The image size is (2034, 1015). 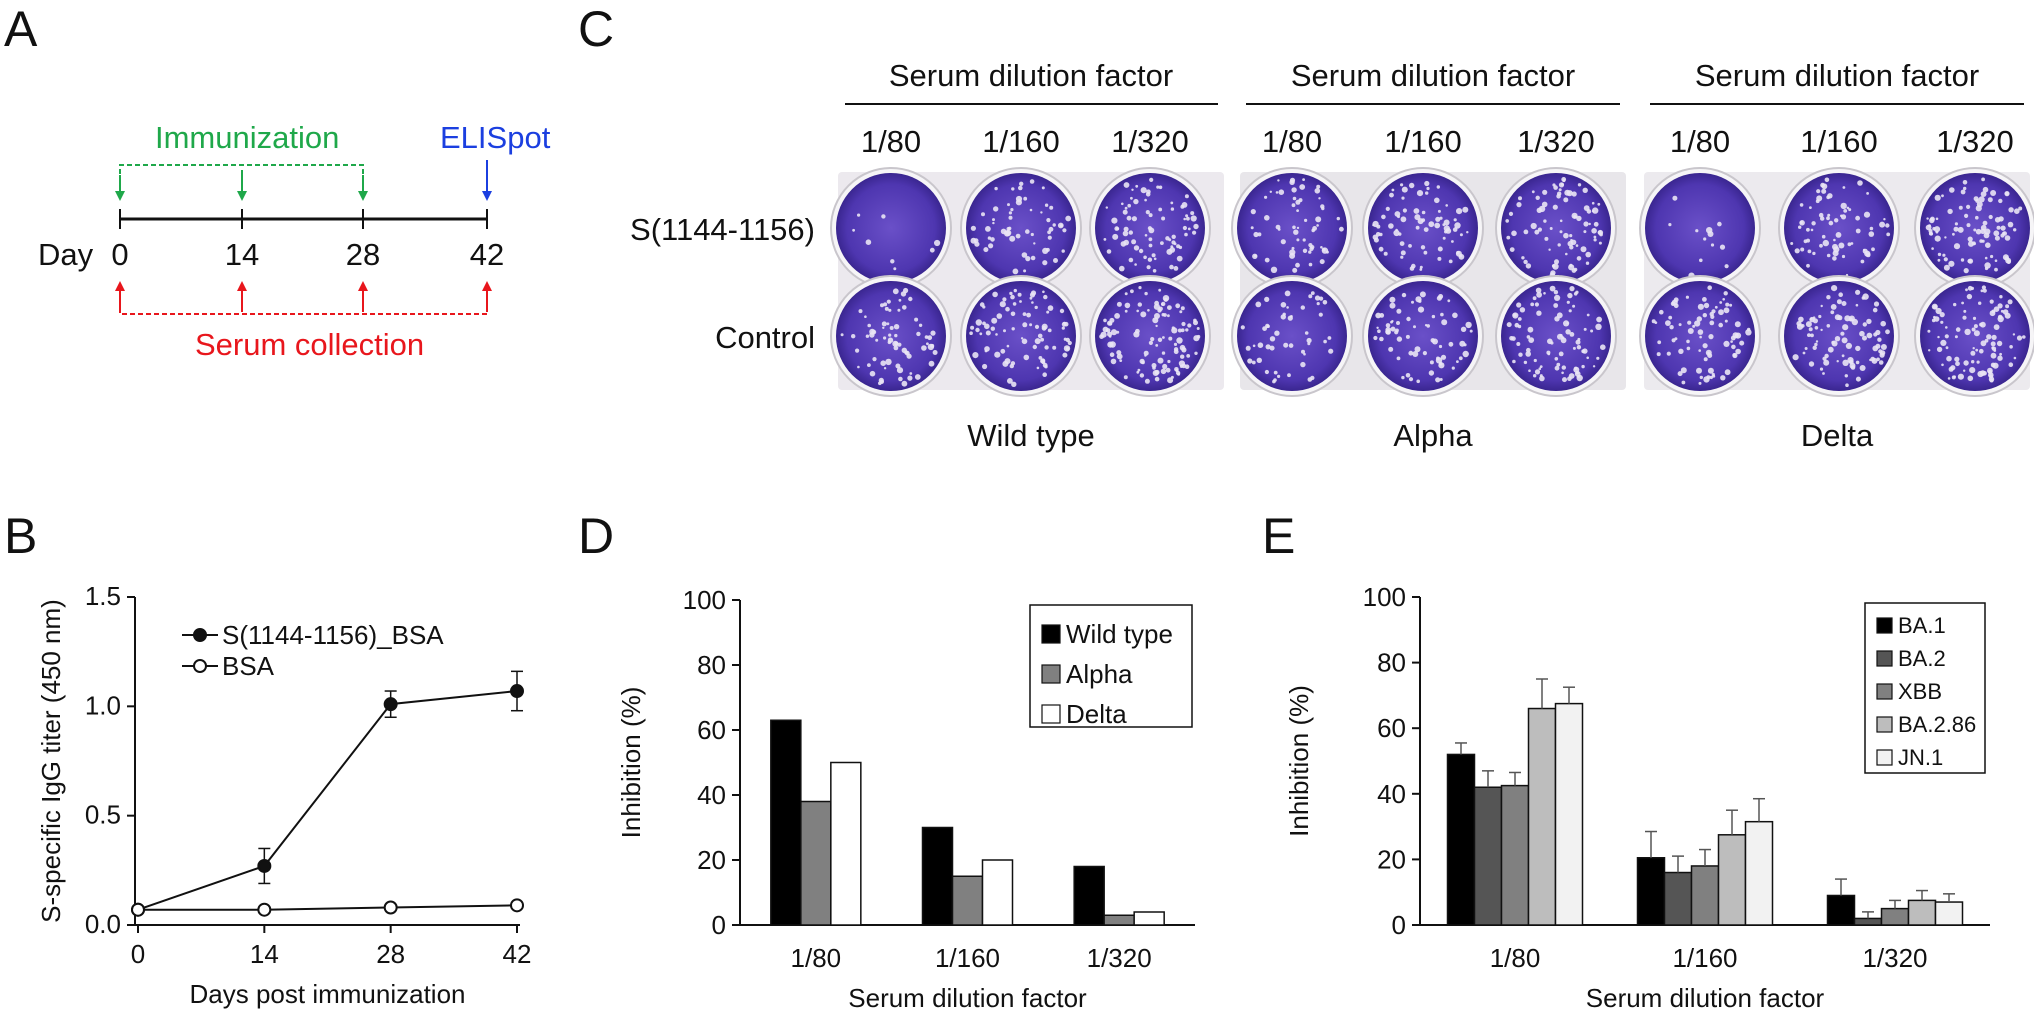 What do you see at coordinates (200, 666) in the screenshot?
I see `legend-marker` at bounding box center [200, 666].